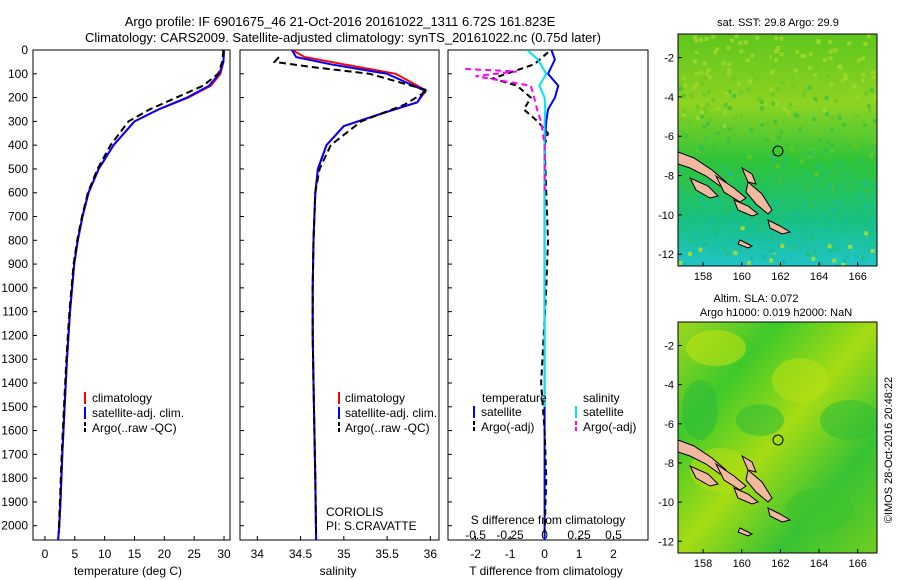 The height and width of the screenshot is (580, 900). What do you see at coordinates (122, 398) in the screenshot?
I see `legend-label-climatology: climatology` at bounding box center [122, 398].